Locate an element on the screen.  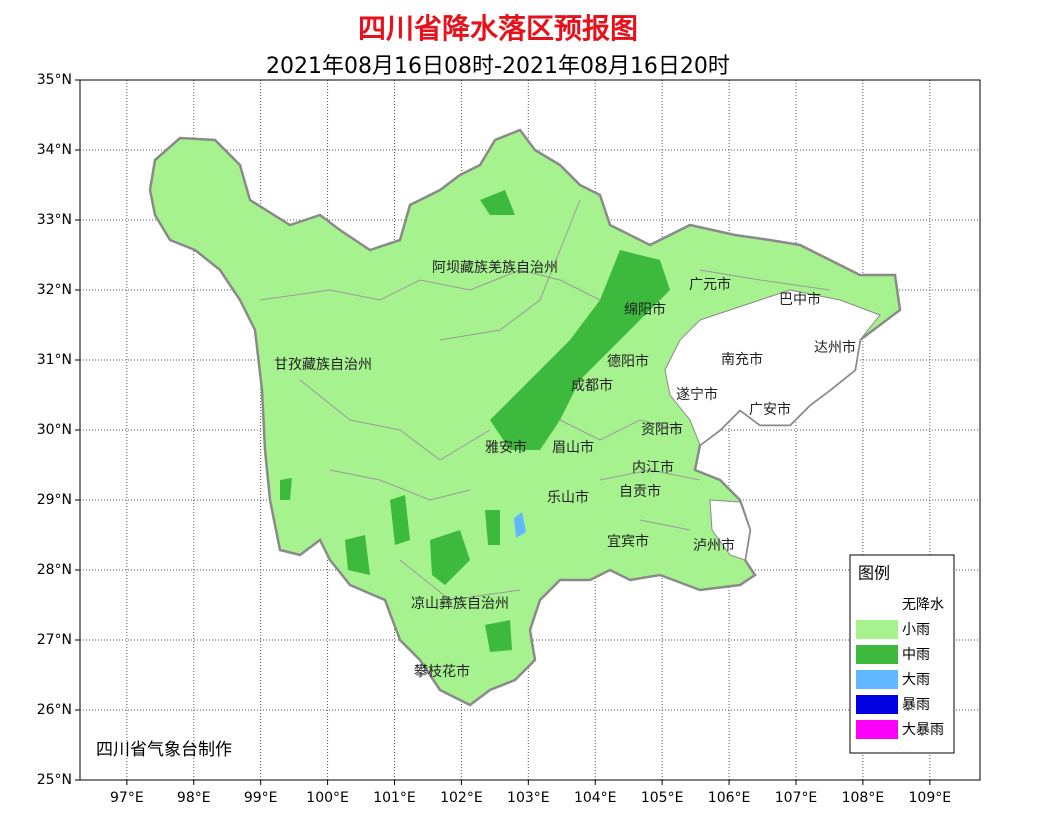
legend-label: 中雨 is located at coordinates (916, 655).